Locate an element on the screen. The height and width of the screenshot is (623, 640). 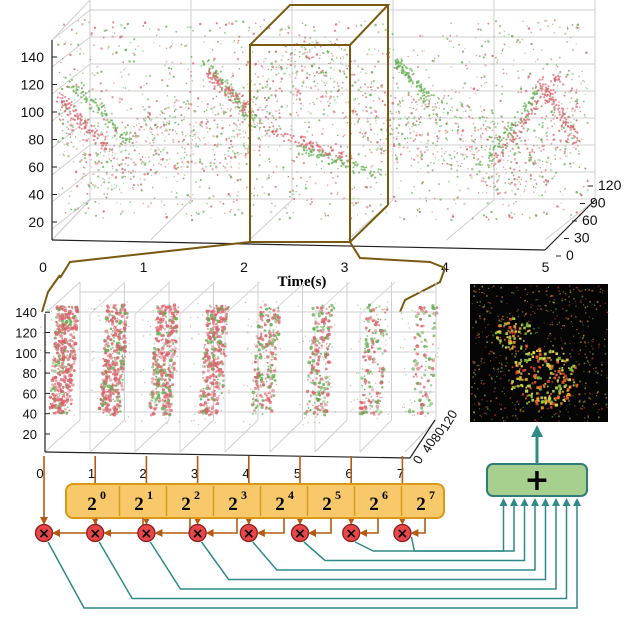
bottom-y-tick-label: 80 is located at coordinates (30, 373).